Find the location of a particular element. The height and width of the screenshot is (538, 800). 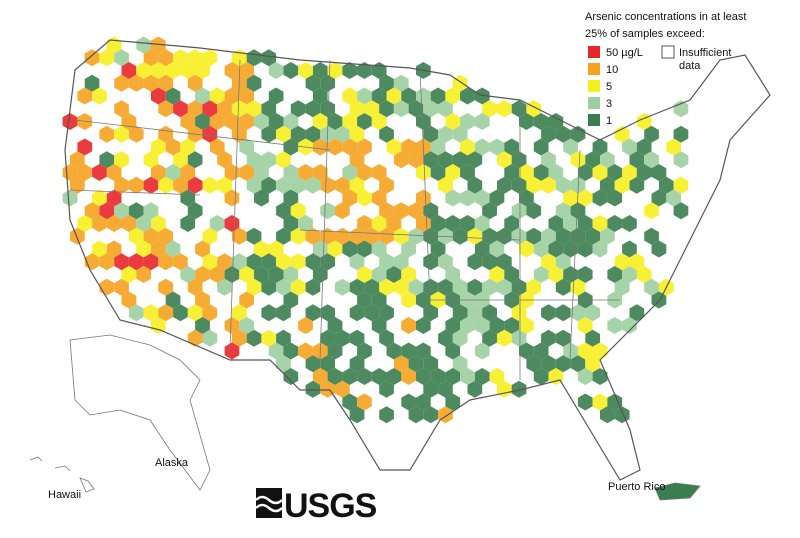

legend-swatch is located at coordinates (594, 69).